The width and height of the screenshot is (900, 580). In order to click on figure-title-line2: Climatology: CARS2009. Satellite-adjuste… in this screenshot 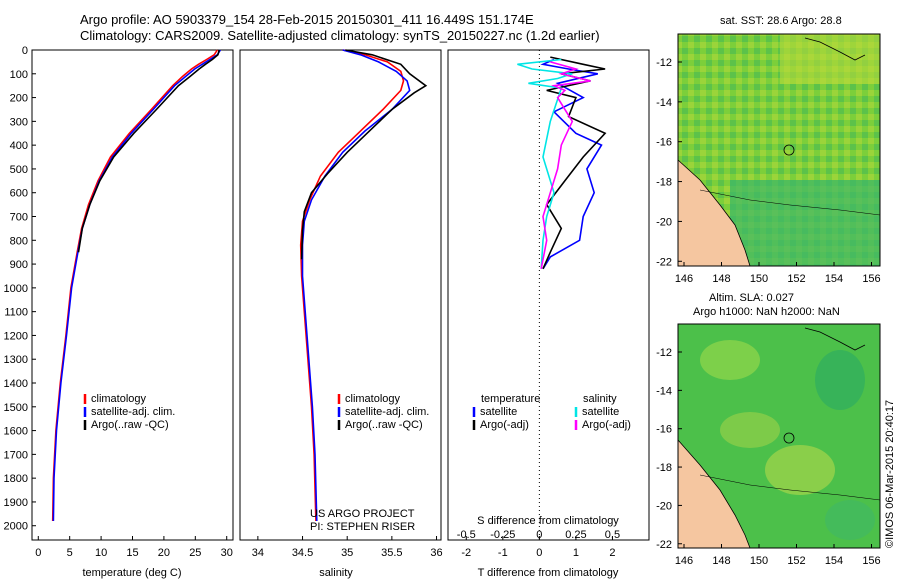, I will do `click(340, 35)`.